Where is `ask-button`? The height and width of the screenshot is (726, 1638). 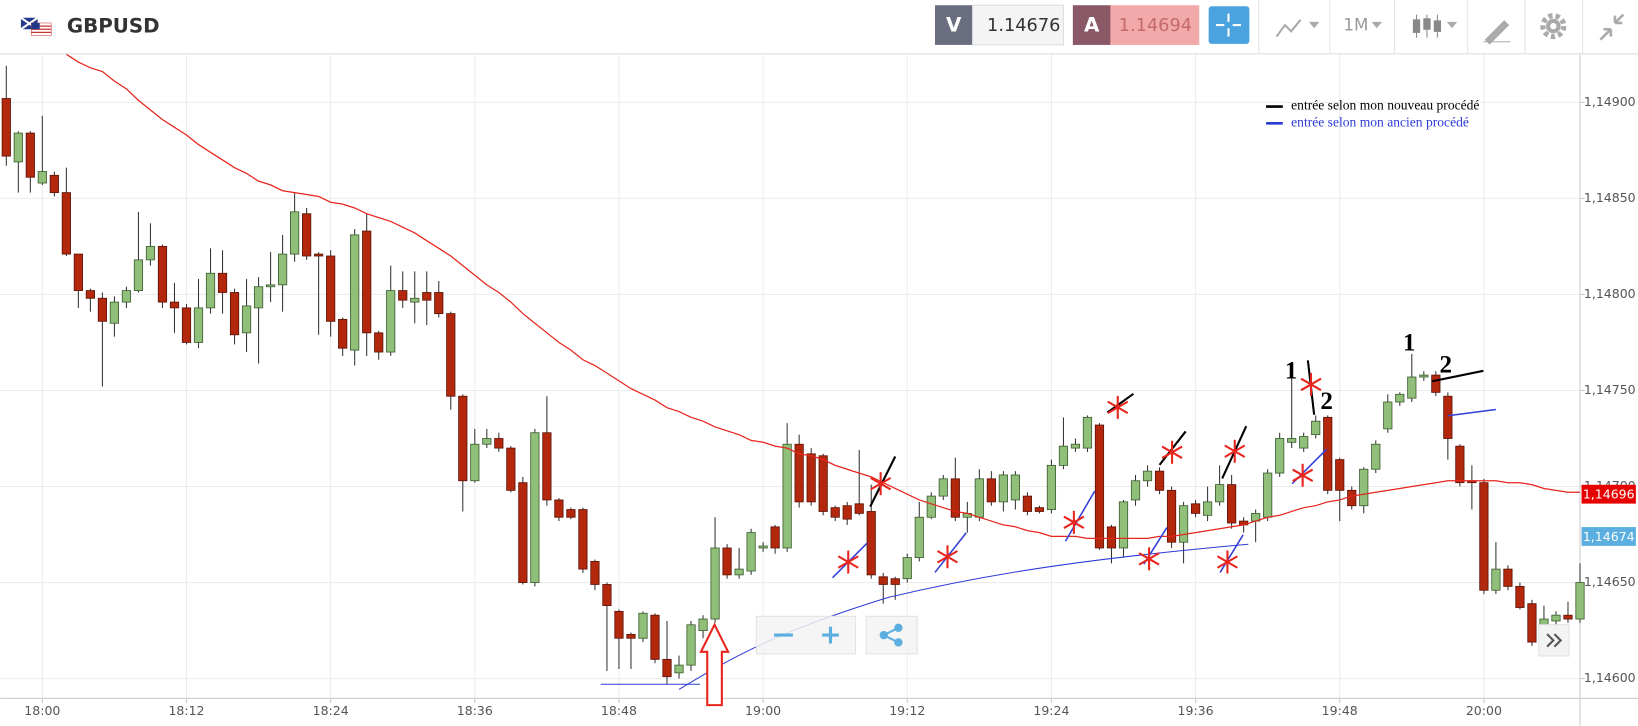 ask-button is located at coordinates (1091, 25).